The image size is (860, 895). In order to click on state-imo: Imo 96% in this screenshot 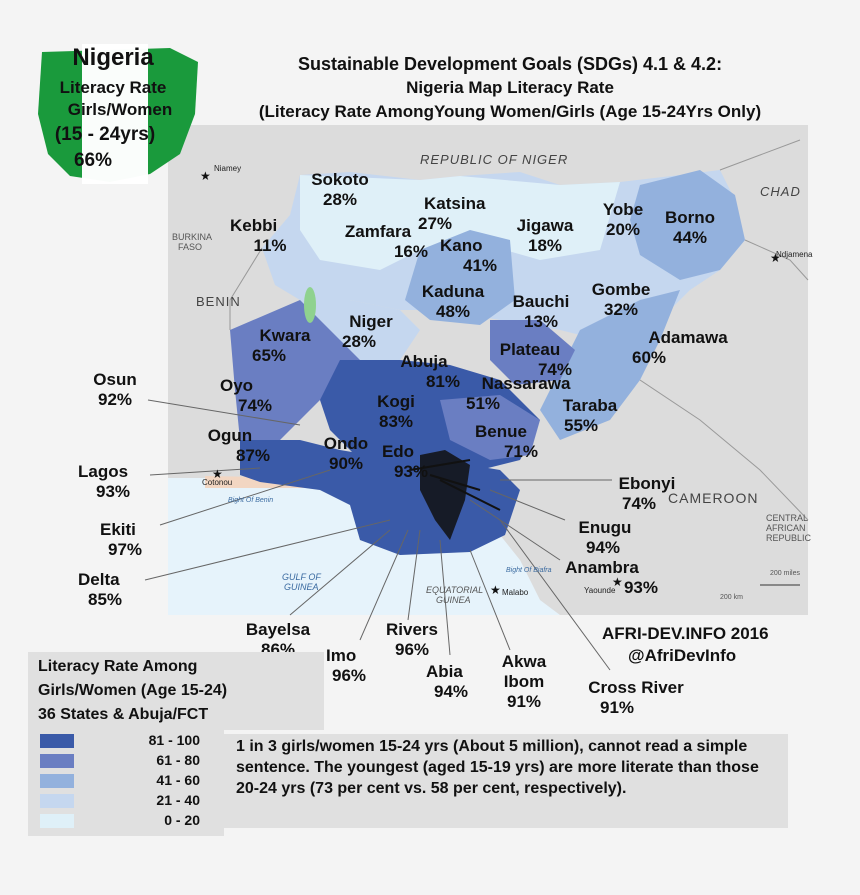, I will do `click(346, 665)`.